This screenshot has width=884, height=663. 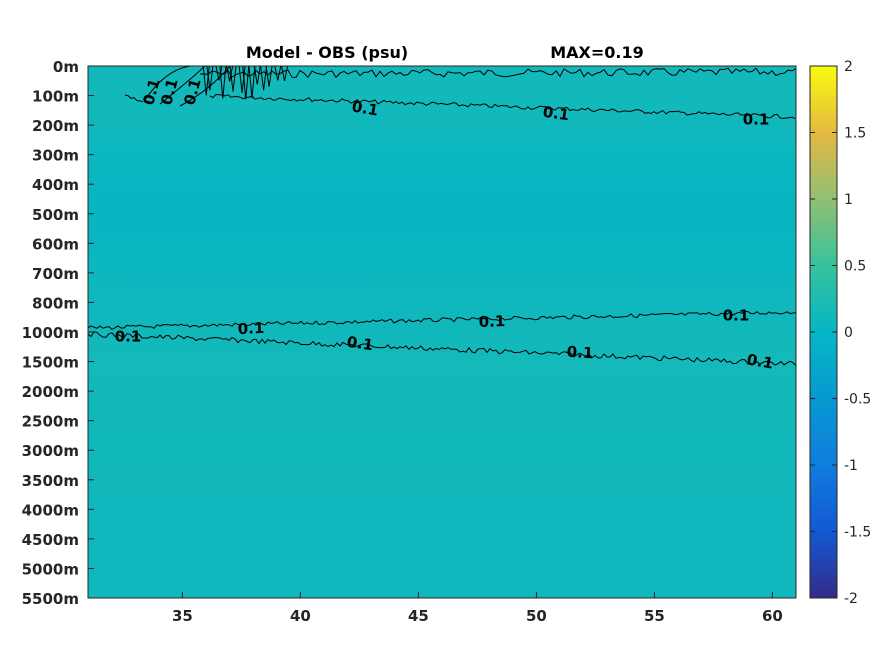 I want to click on colorbar-tick-label: -1.5, so click(x=857, y=533).